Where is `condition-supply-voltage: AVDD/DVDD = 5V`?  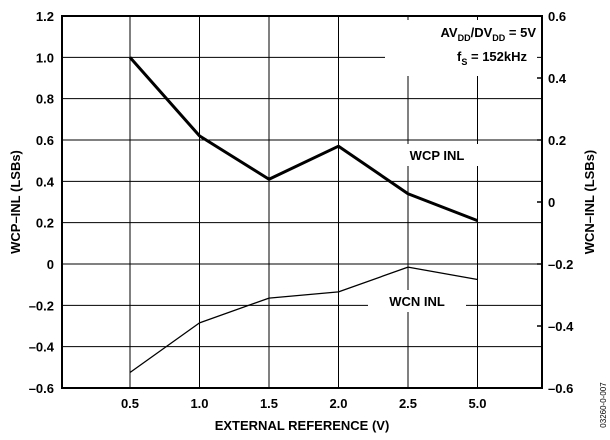
condition-supply-voltage: AVDD/DVDD = 5V is located at coordinates (489, 34).